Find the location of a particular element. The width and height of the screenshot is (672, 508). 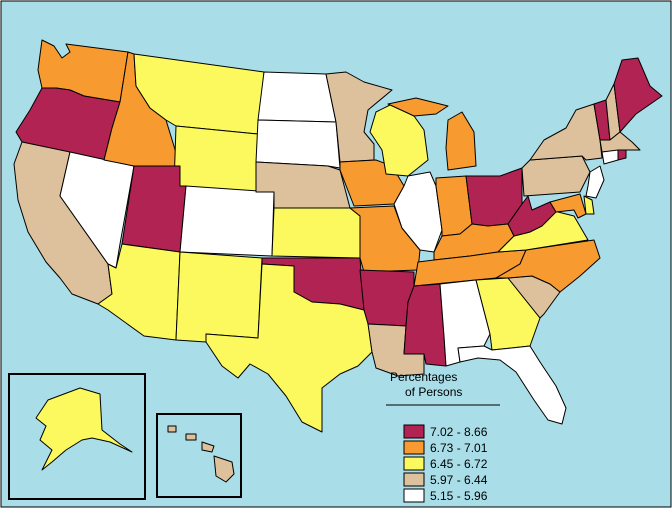

alaska-inset-frame is located at coordinates (77, 436).